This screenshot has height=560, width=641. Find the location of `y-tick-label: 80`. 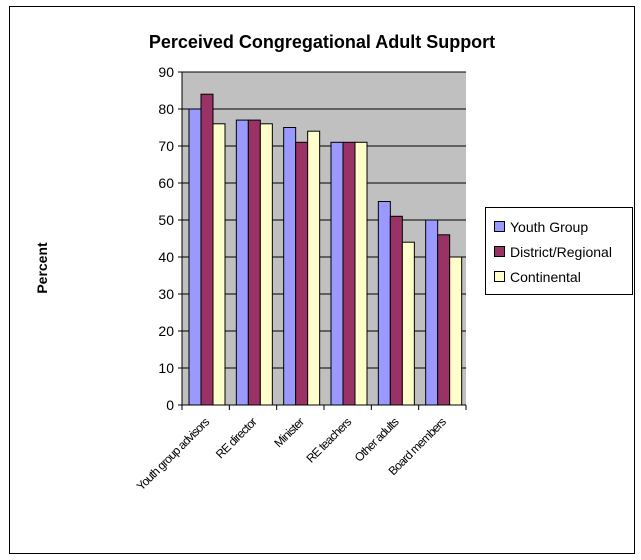

y-tick-label: 80 is located at coordinates (166, 109).